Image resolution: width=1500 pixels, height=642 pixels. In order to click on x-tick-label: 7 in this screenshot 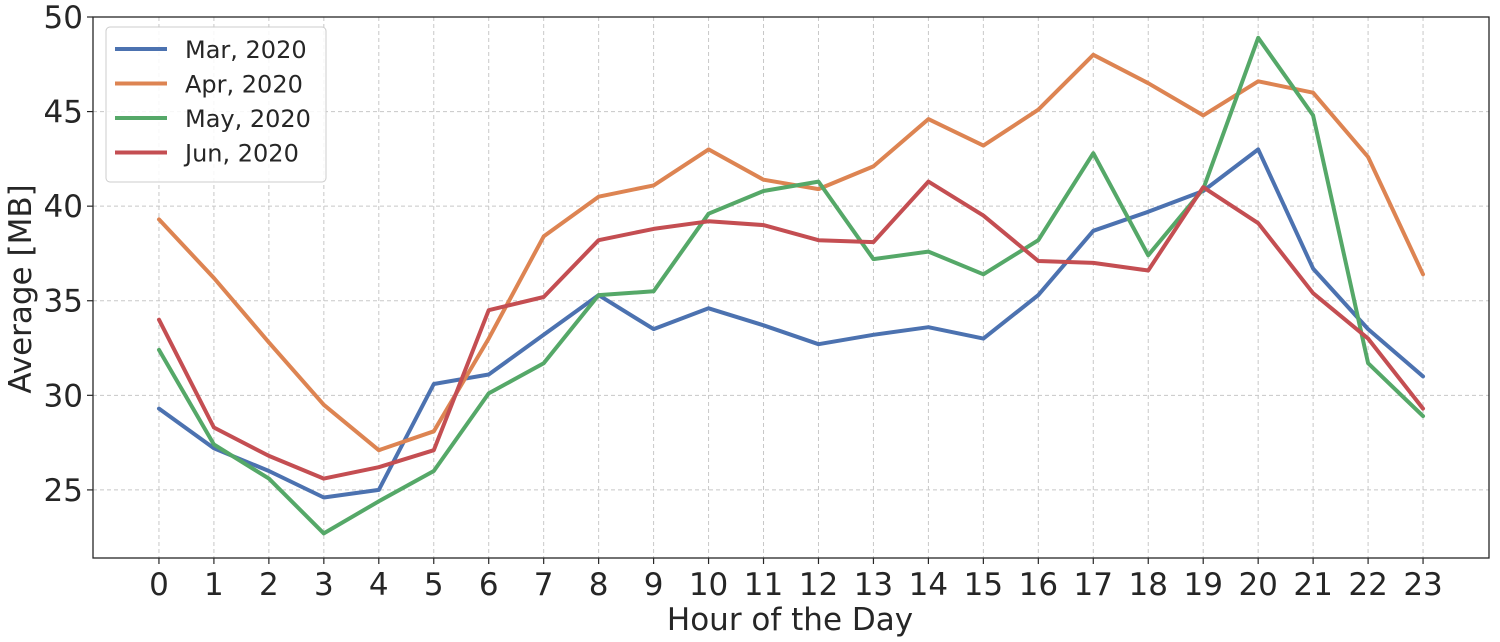, I will do `click(544, 585)`.